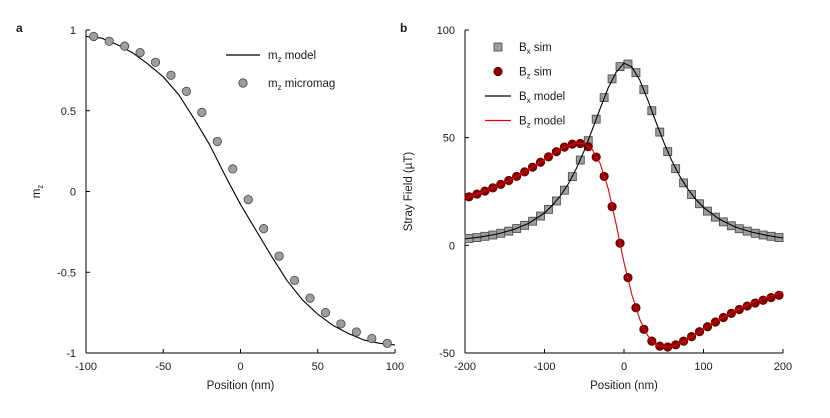  What do you see at coordinates (301, 85) in the screenshot?
I see `legend-label: mz micromag` at bounding box center [301, 85].